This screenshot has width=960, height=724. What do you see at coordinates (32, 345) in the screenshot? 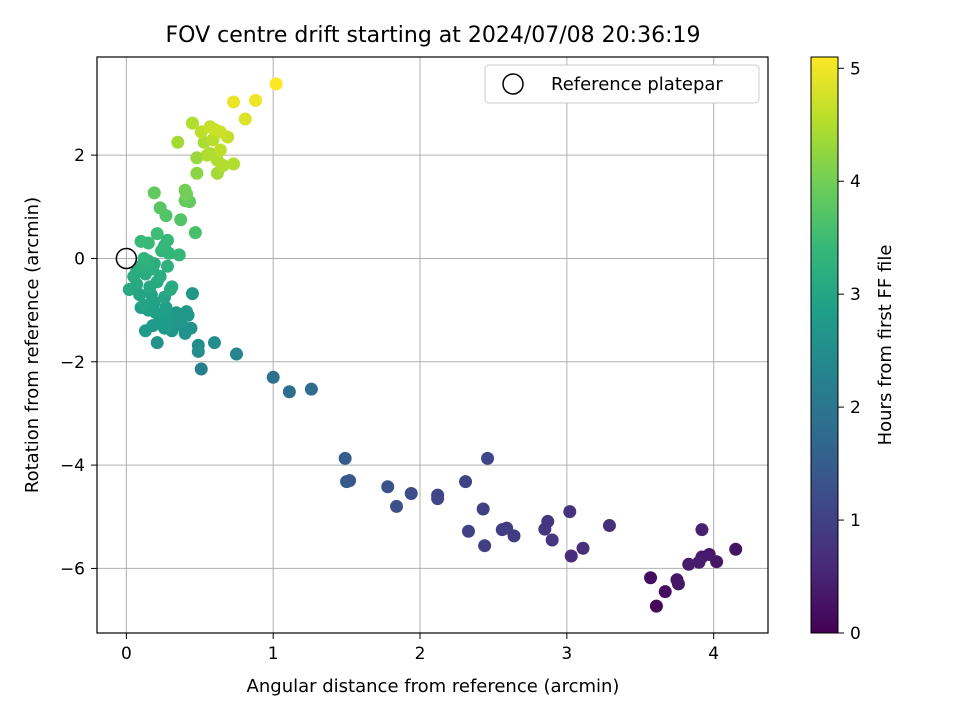
I see `y-axis-label: Rotation from reference (arcmin)` at bounding box center [32, 345].